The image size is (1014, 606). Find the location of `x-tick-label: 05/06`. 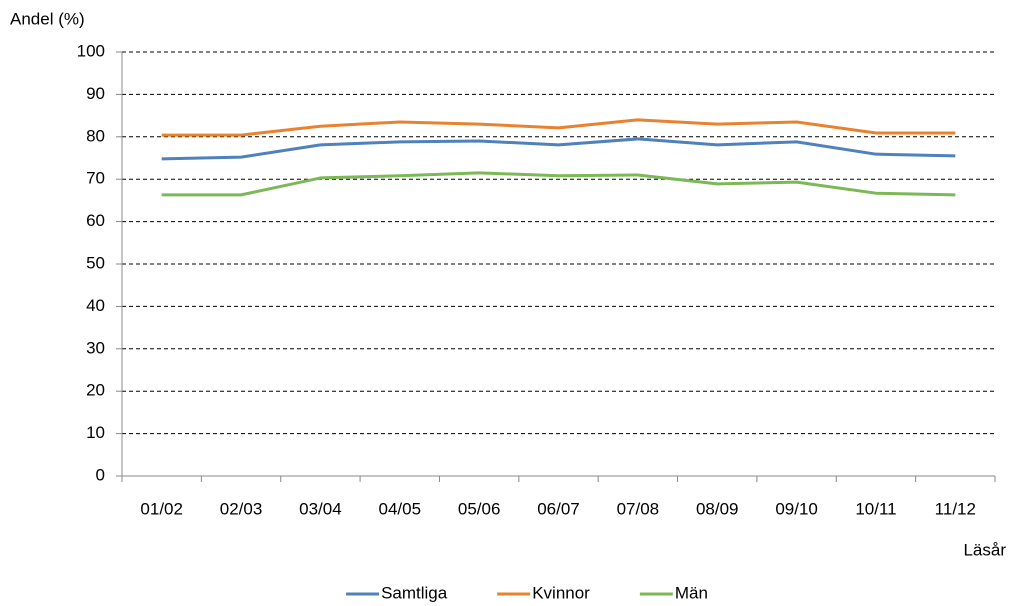

x-tick-label: 05/06 is located at coordinates (479, 508).